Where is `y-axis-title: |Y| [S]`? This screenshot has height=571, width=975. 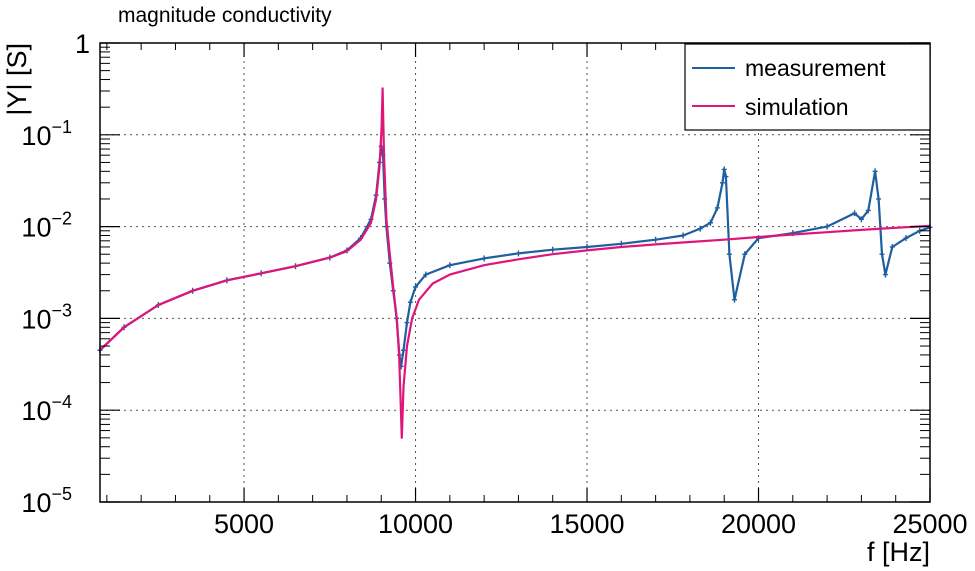 y-axis-title: |Y| [S] is located at coordinates (17, 79).